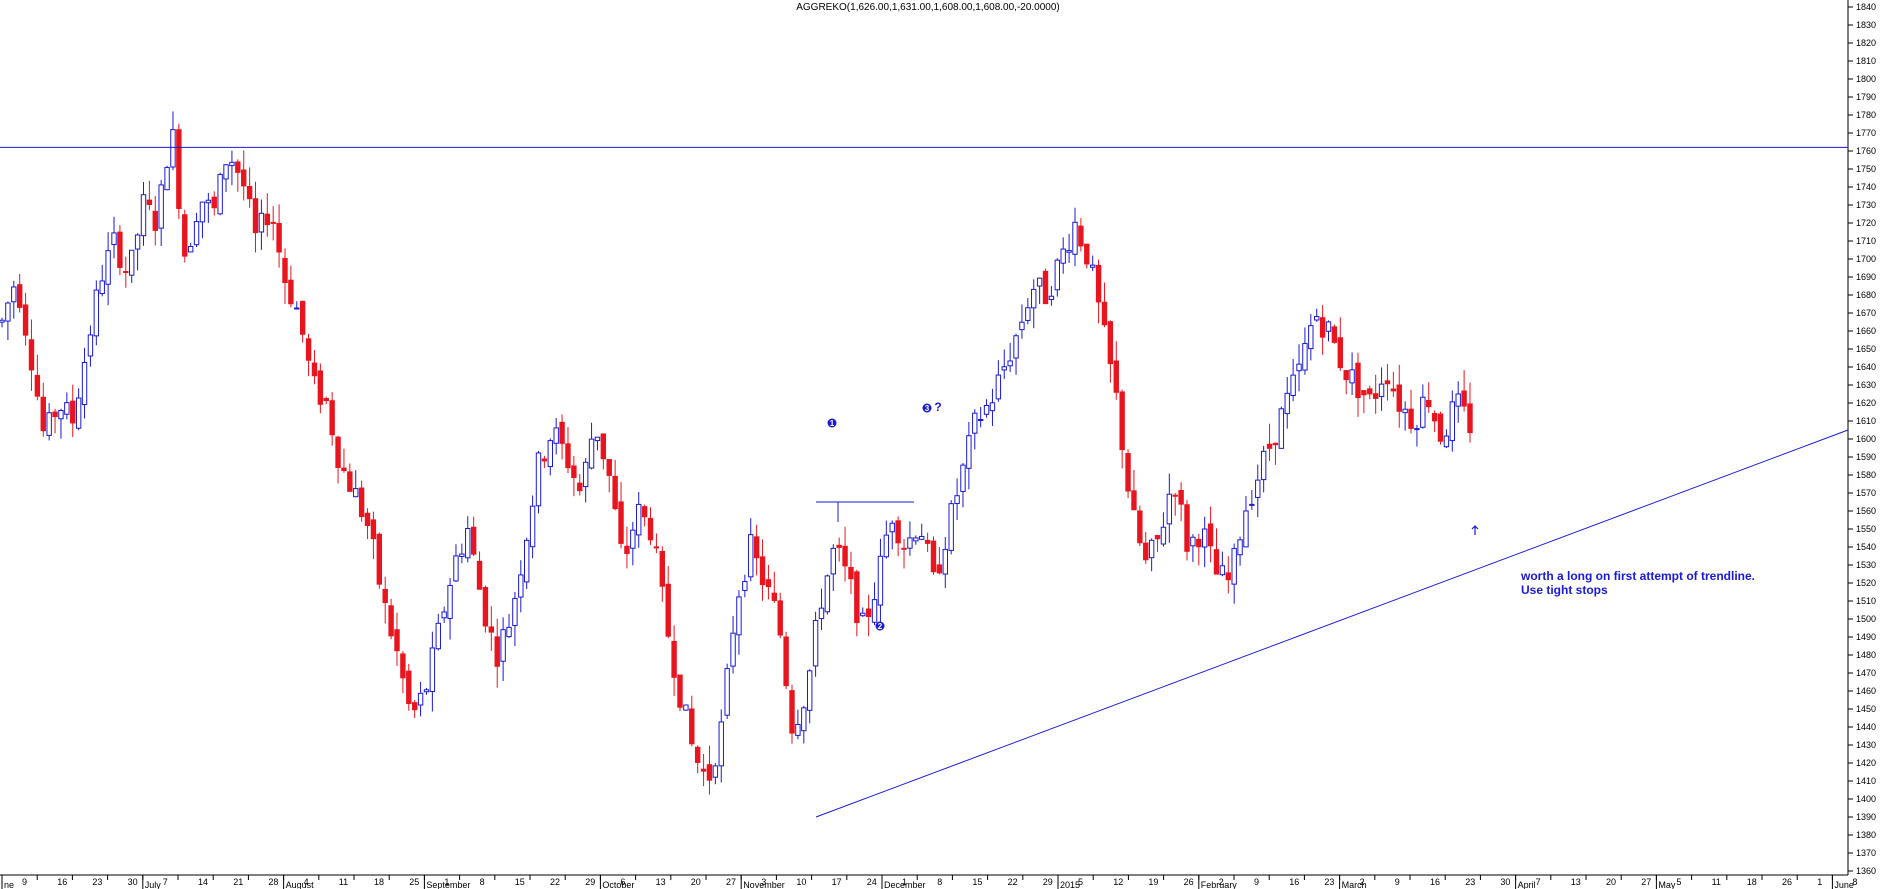 The width and height of the screenshot is (1883, 889). Describe the element at coordinates (62, 882) in the screenshot. I see `x-tick-label: 16` at that location.